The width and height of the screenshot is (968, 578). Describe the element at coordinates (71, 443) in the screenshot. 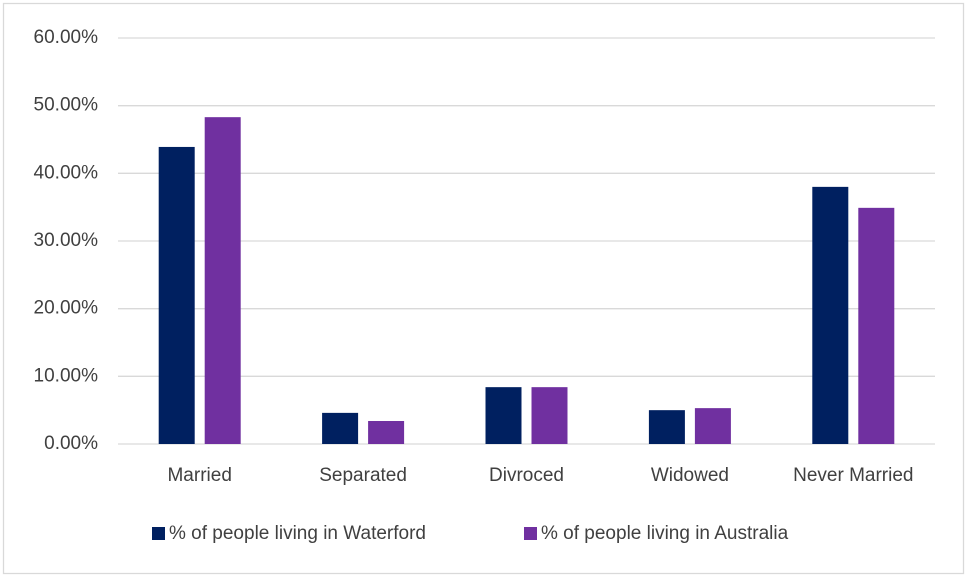

I see `y-tick-label: 0.00%` at that location.